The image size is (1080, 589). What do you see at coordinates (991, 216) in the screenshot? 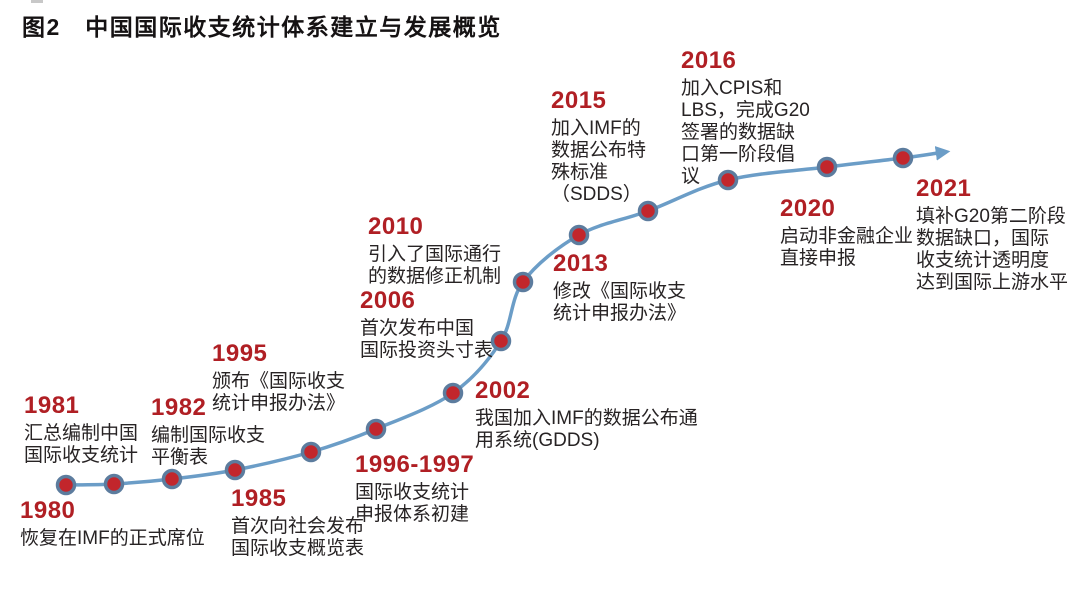
I see `event-description-line: 填补G20第二阶段` at bounding box center [991, 216].